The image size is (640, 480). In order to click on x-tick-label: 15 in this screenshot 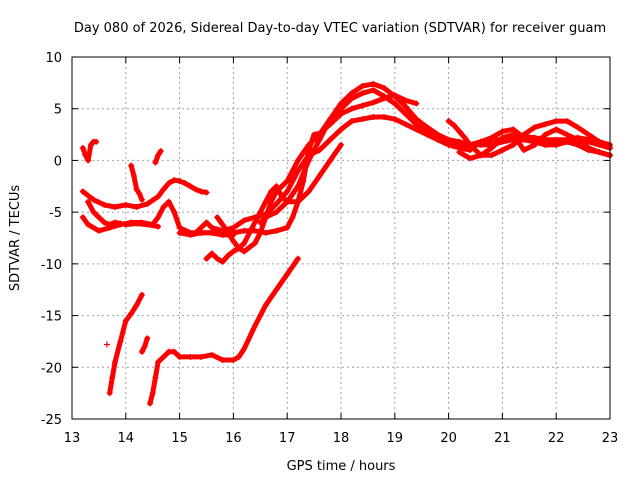, I will do `click(179, 438)`.